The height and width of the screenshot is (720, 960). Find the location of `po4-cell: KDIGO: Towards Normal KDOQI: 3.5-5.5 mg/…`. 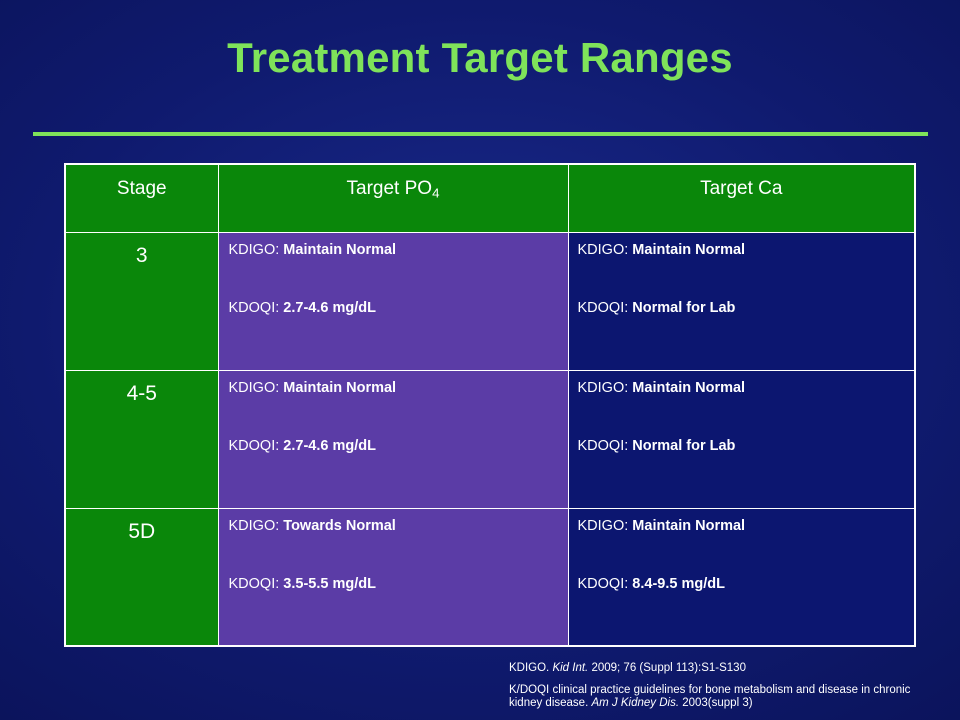

po4-cell: KDIGO: Towards Normal KDOQI: 3.5-5.5 mg/… is located at coordinates (393, 577).